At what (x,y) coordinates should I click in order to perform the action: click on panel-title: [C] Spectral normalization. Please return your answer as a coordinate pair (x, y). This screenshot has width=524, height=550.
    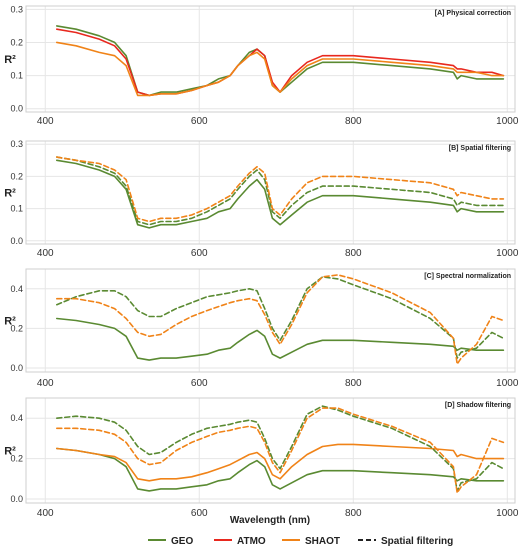
    Looking at the image, I should click on (467, 276).